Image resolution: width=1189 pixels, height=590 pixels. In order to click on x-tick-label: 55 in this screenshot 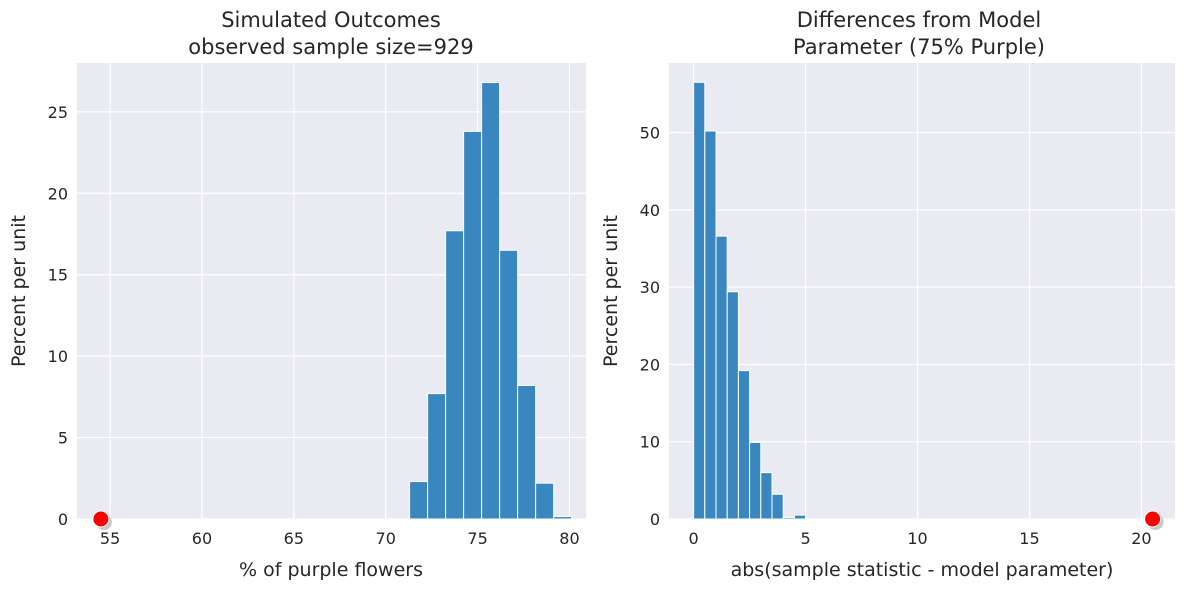, I will do `click(110, 538)`.